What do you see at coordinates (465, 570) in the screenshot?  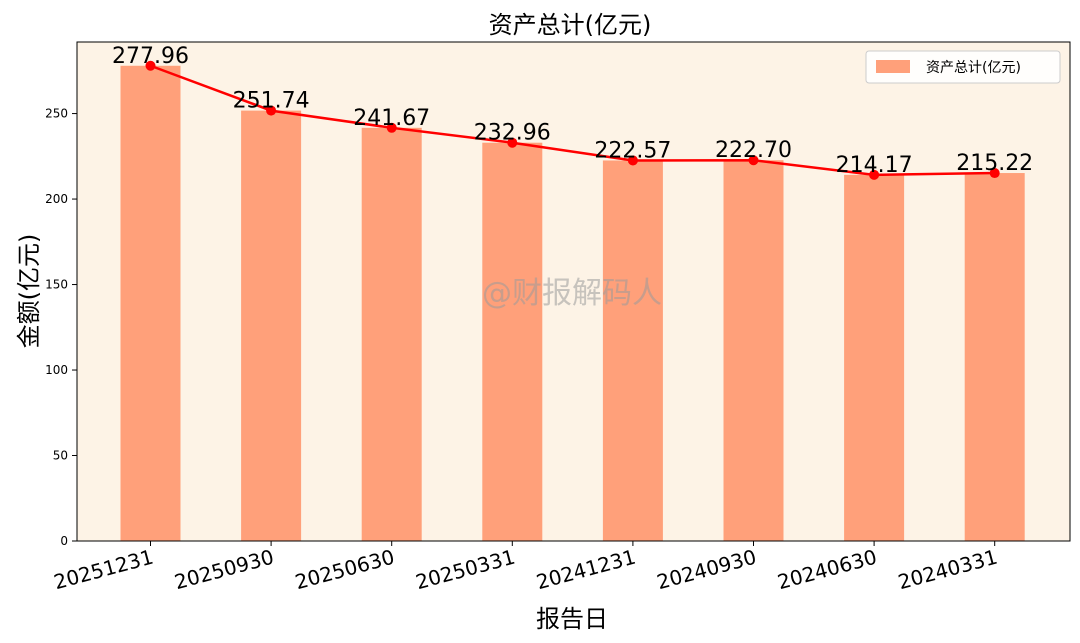 I see `x-tick-label: 20250331` at bounding box center [465, 570].